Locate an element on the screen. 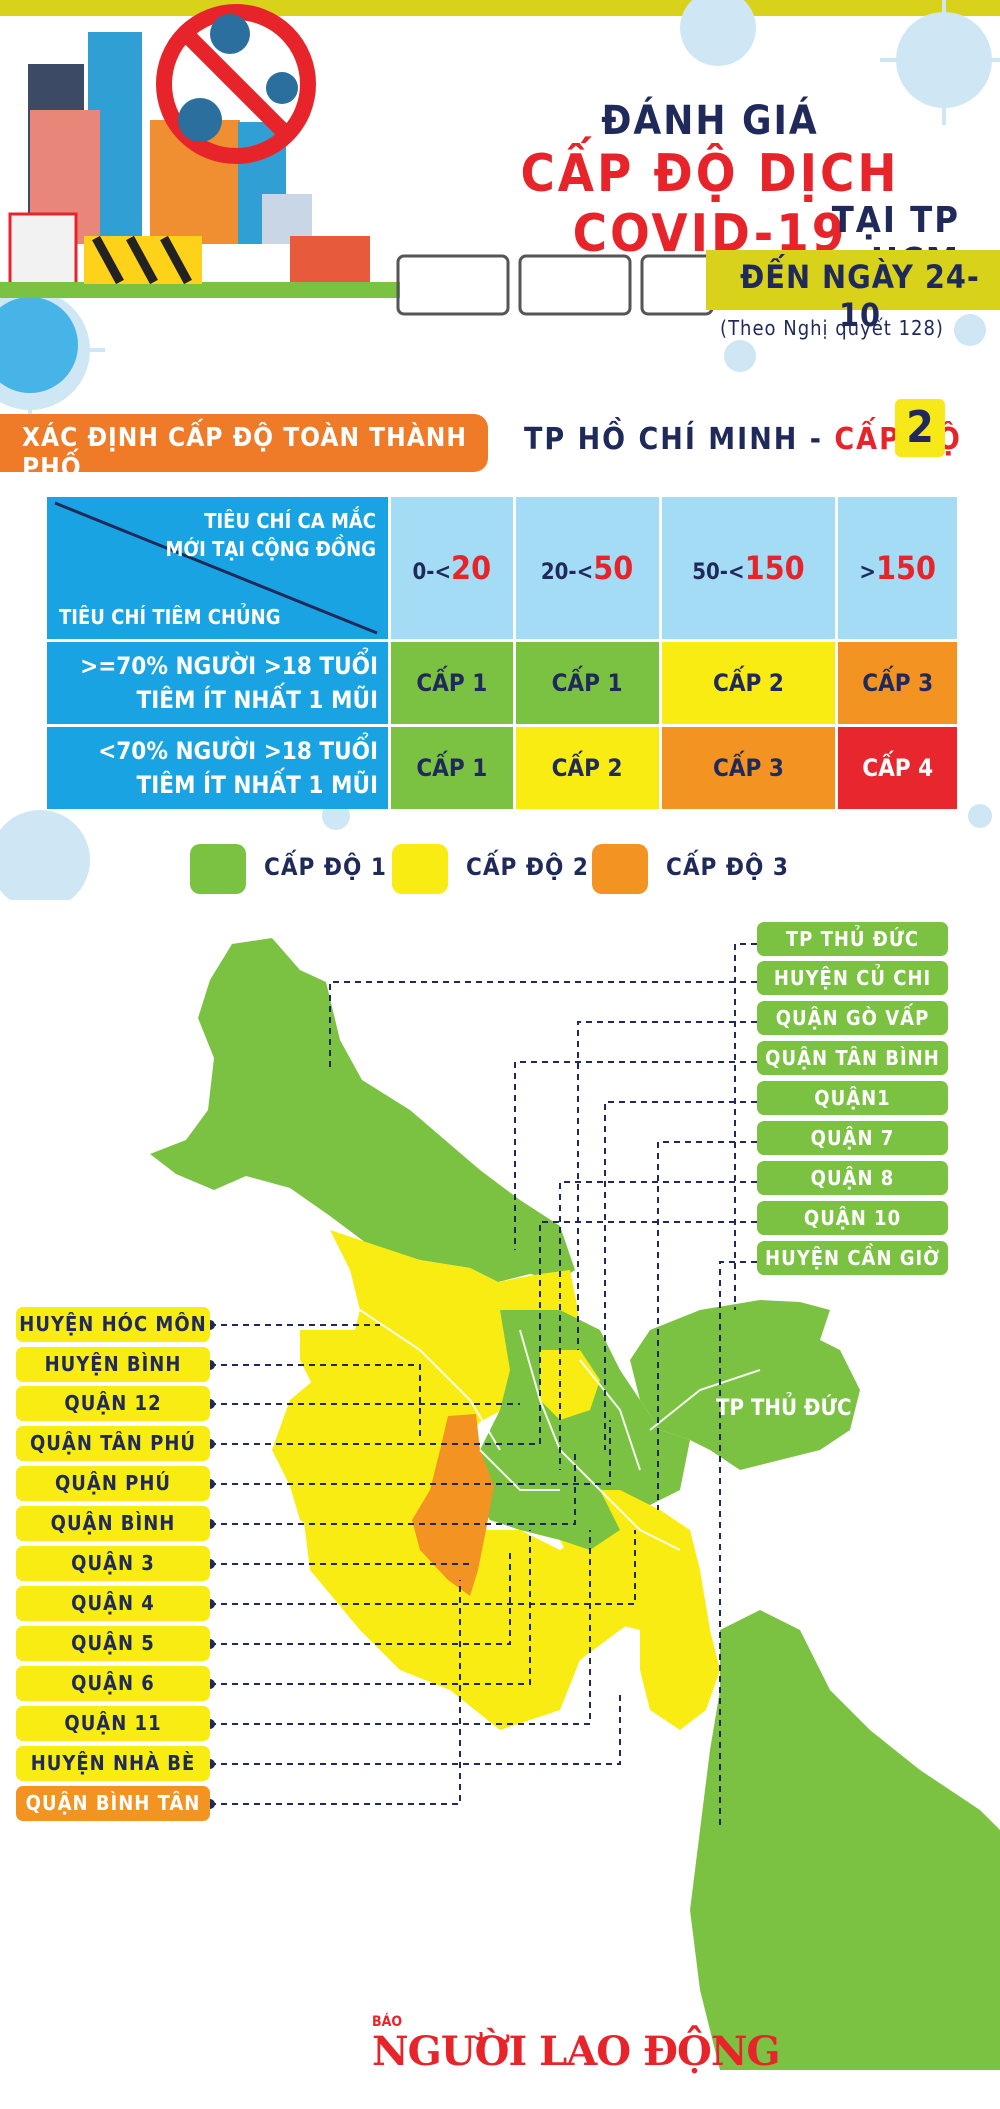  map-area-cu-chi is located at coordinates (362, 1110).